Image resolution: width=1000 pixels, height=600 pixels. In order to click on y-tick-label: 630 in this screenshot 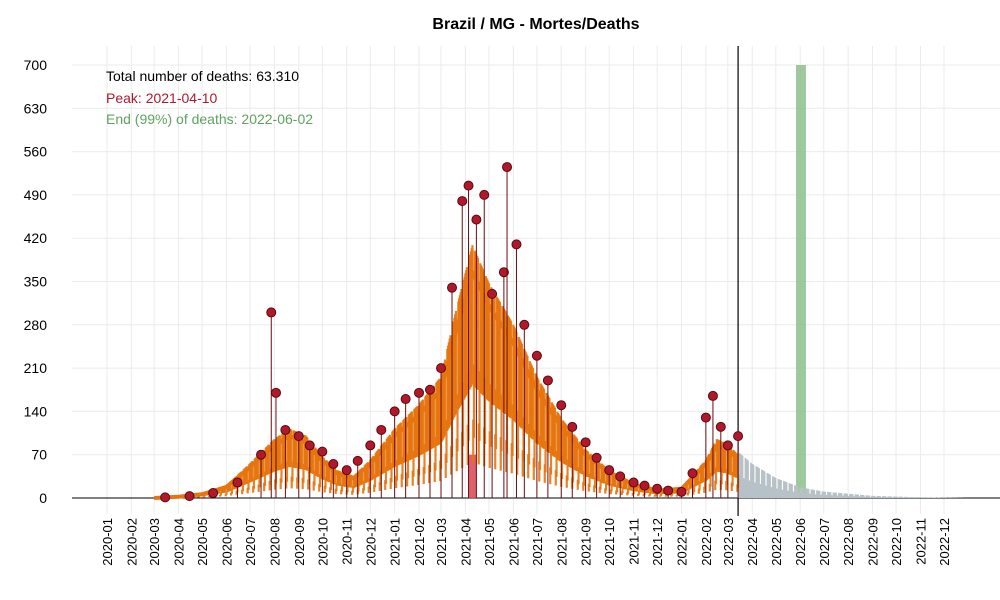, I will do `click(36, 108)`.